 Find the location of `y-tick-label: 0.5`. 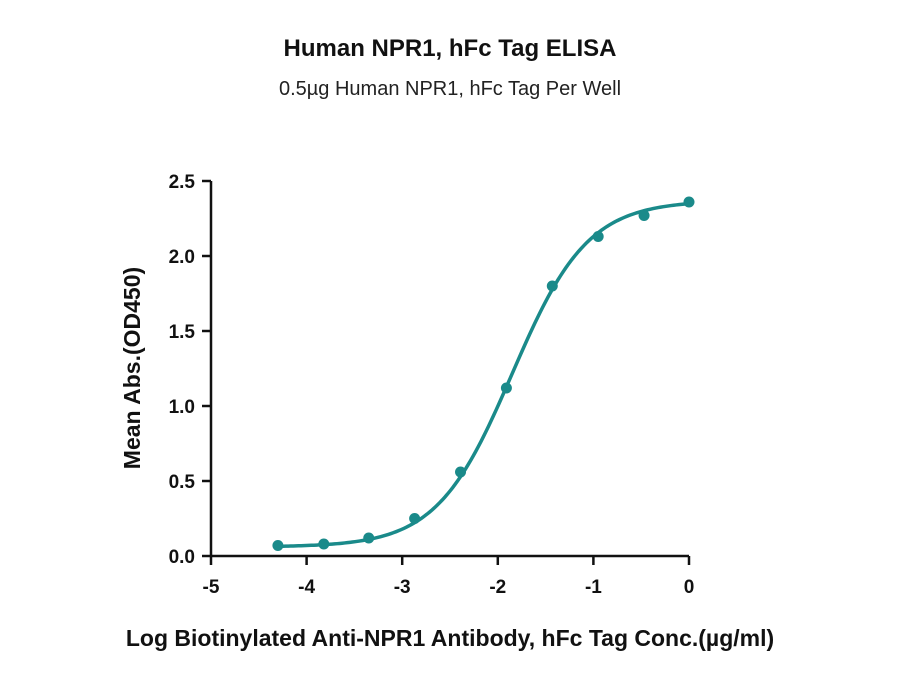

y-tick-label: 0.5 is located at coordinates (182, 482).